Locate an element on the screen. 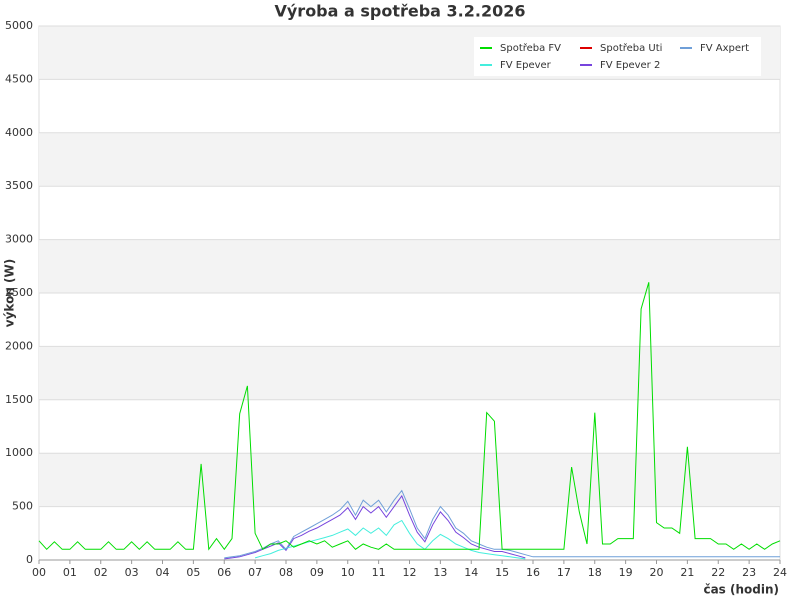 The image size is (800, 600). y-tick-label: 0 is located at coordinates (29, 559).